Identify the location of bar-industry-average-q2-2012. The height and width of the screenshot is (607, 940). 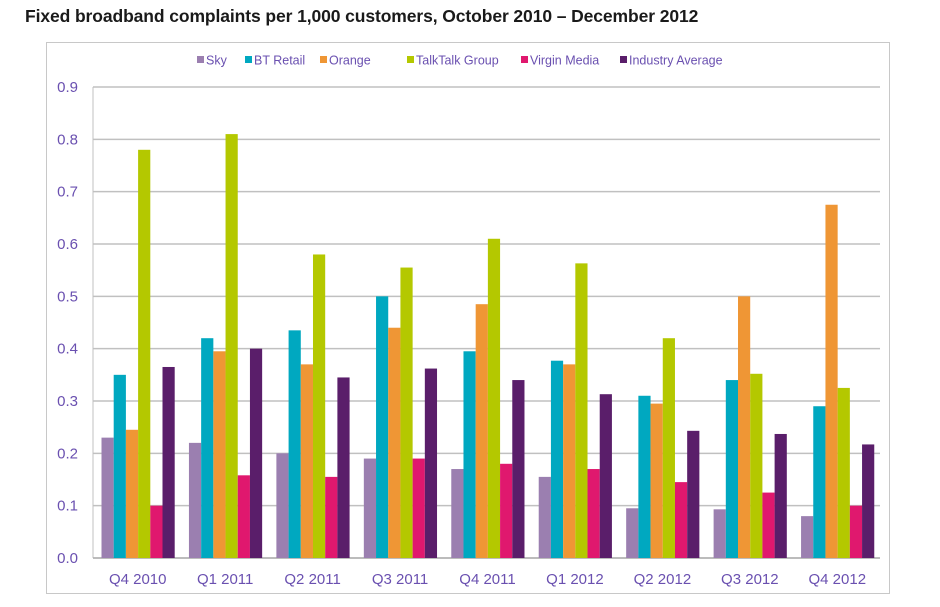
(693, 494).